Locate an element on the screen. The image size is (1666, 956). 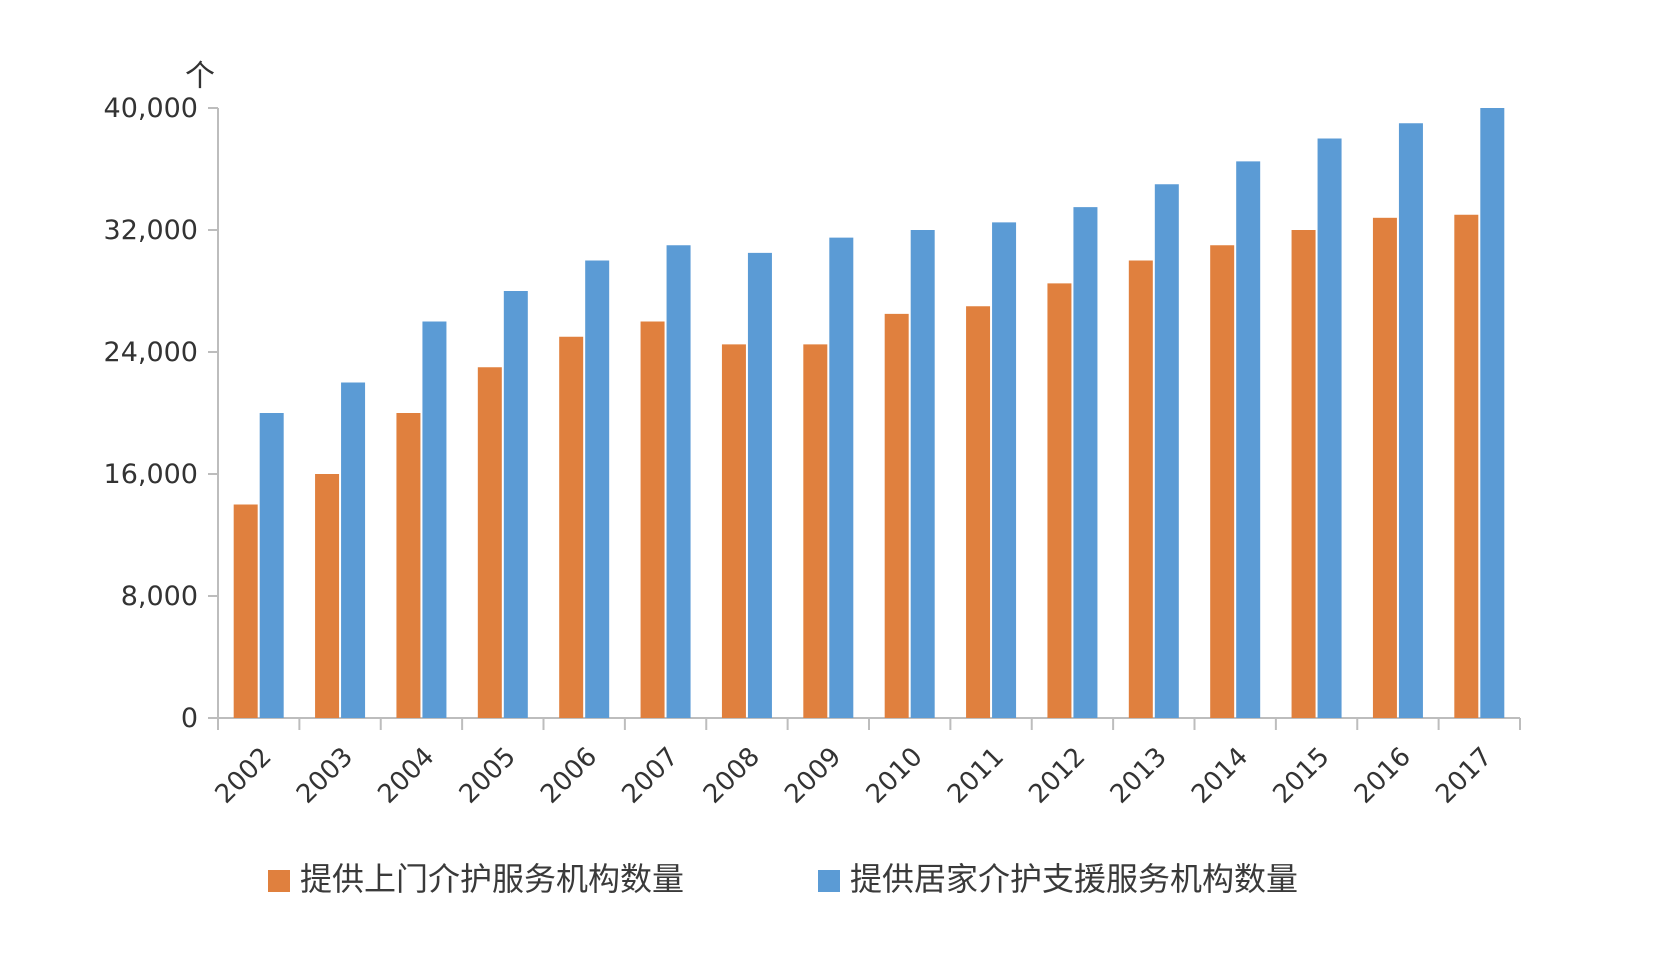
bar-home-support-2016 is located at coordinates (1410, 420).